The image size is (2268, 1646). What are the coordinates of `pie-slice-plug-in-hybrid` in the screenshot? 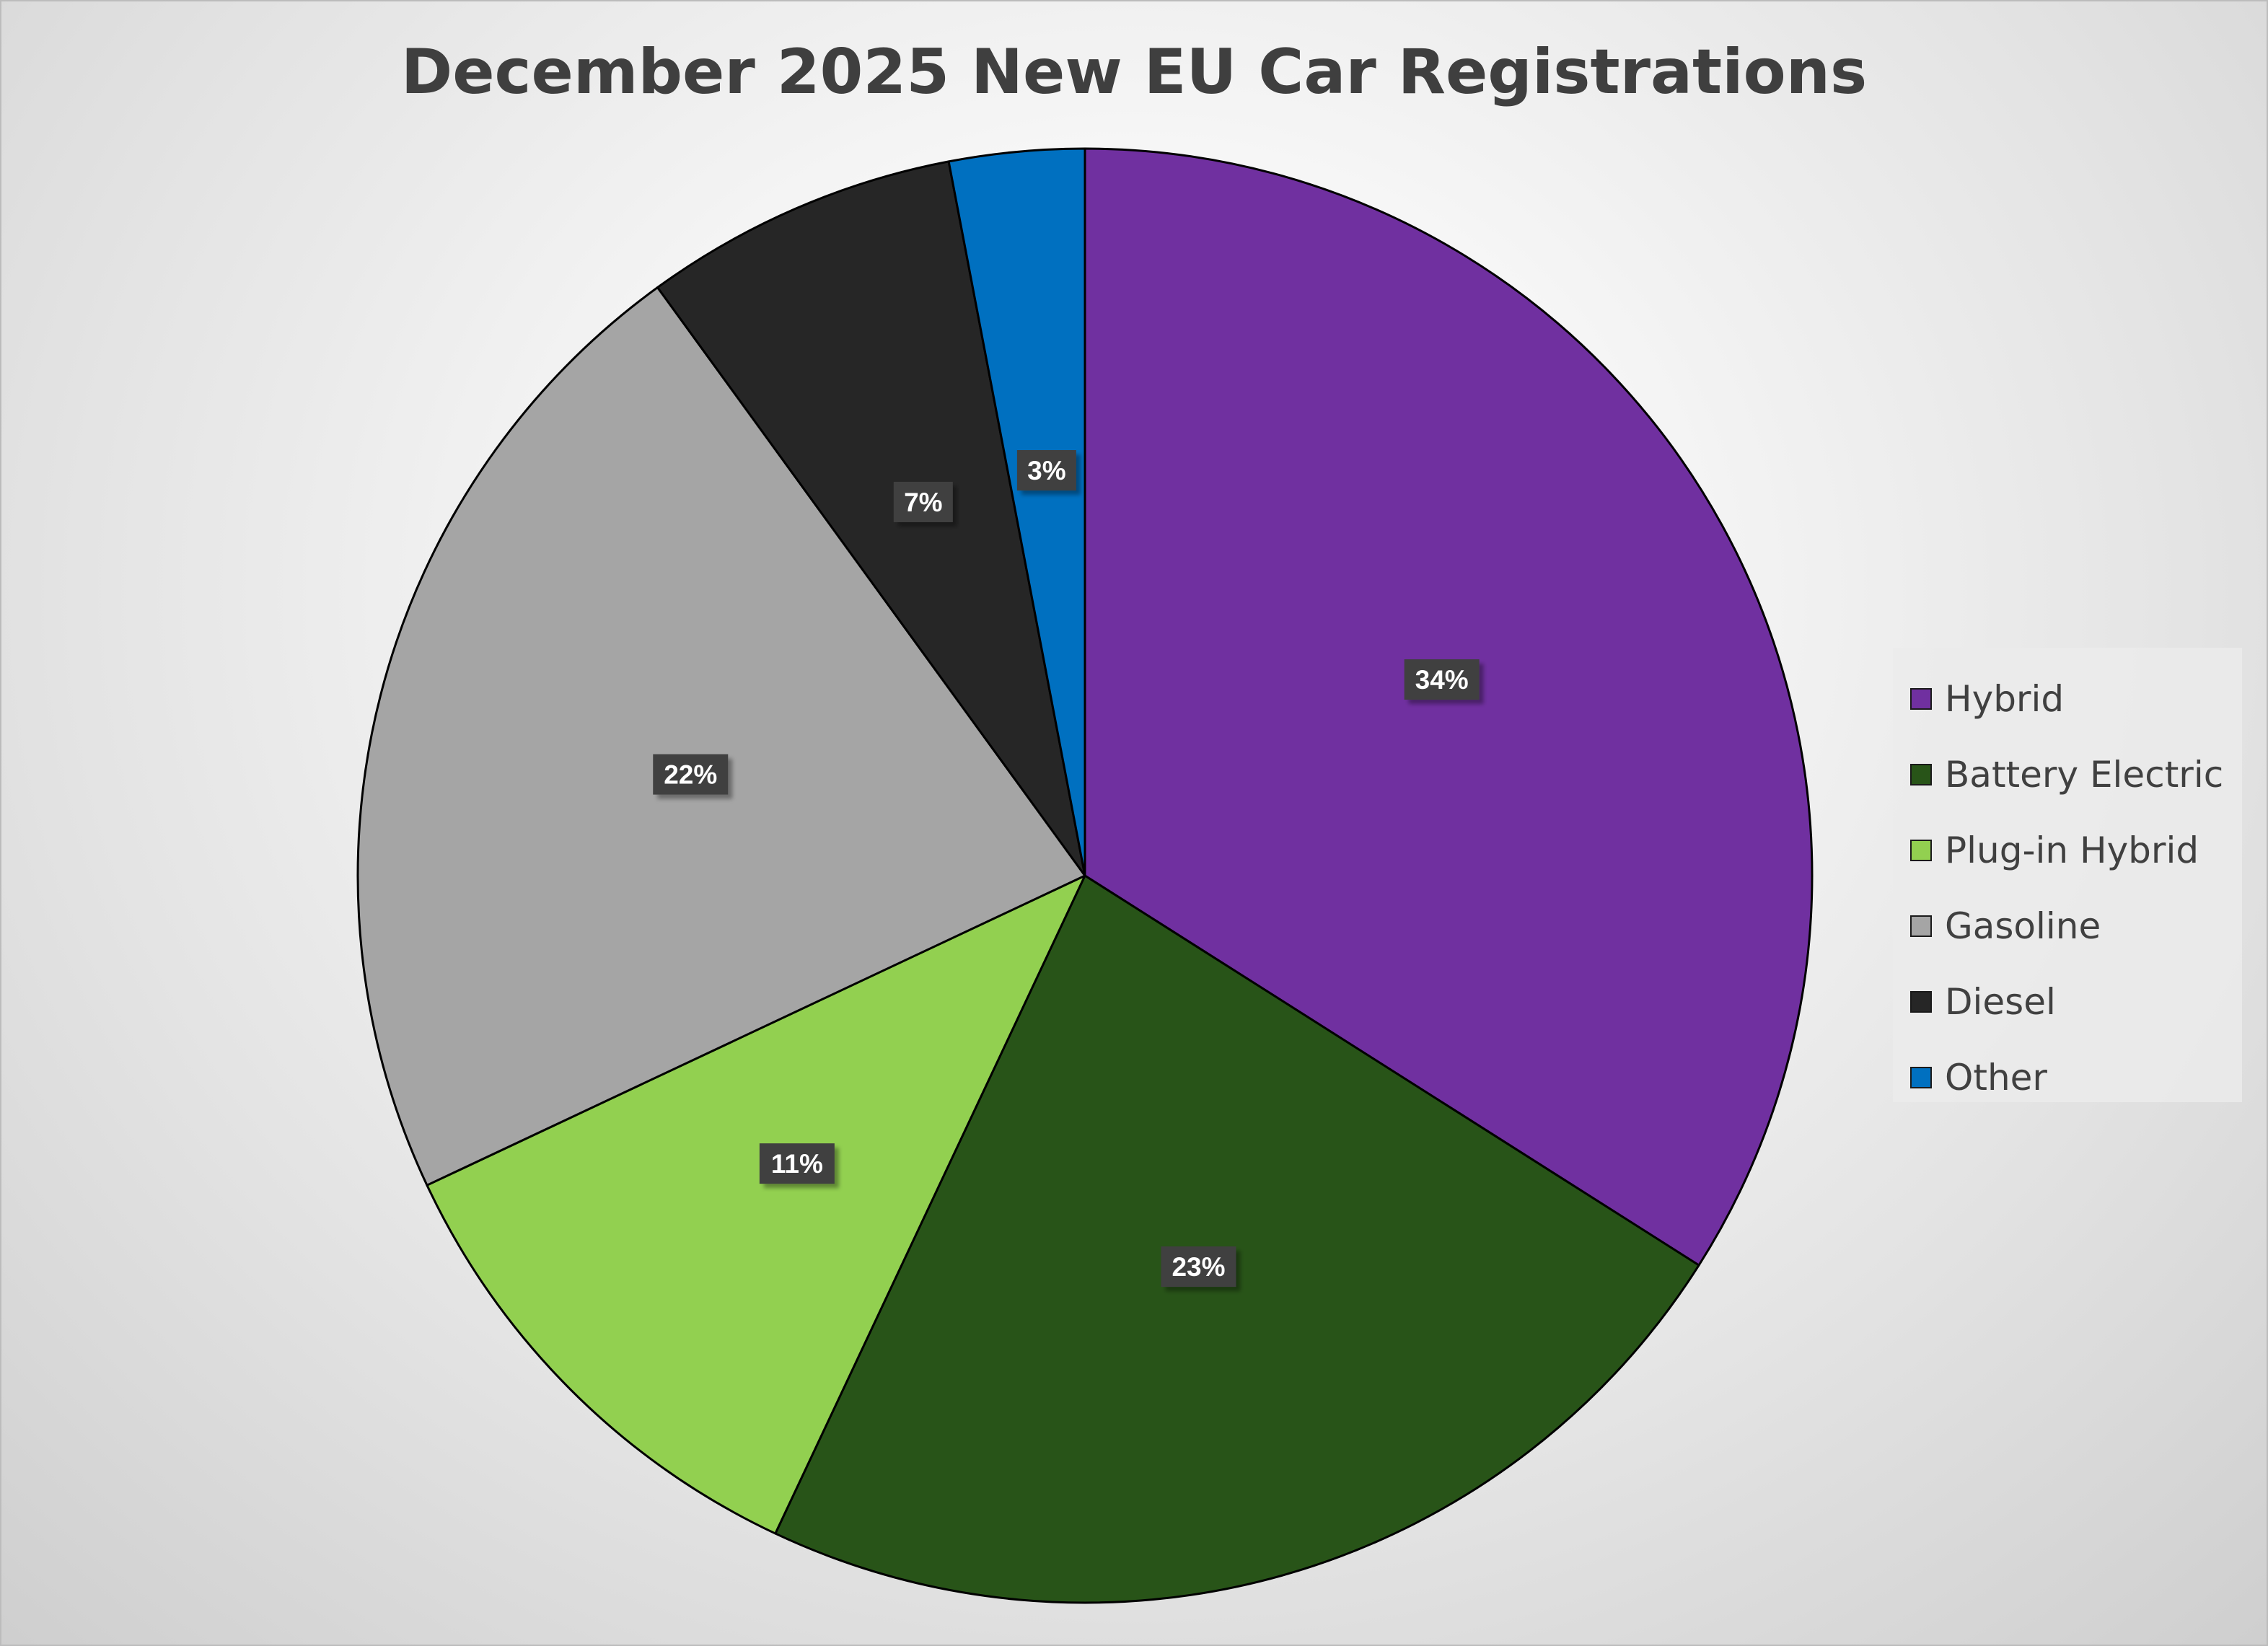 It's located at (756, 1204).